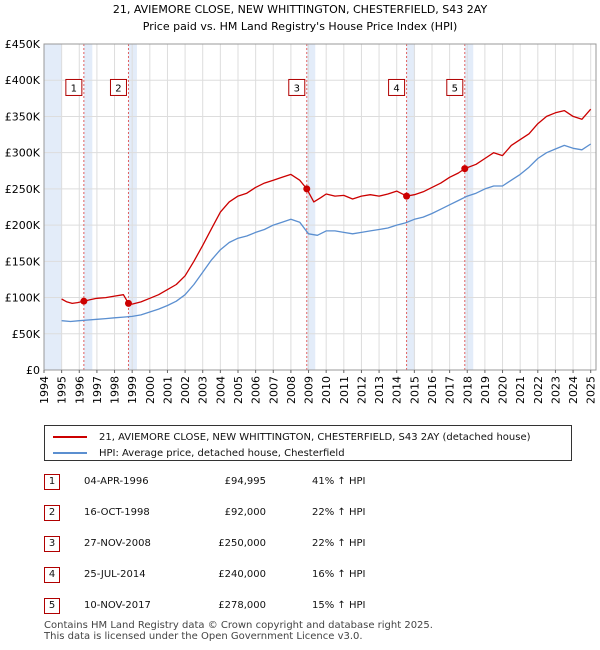 The height and width of the screenshot is (650, 600). I want to click on sale-marker-label: 1, so click(74, 88).